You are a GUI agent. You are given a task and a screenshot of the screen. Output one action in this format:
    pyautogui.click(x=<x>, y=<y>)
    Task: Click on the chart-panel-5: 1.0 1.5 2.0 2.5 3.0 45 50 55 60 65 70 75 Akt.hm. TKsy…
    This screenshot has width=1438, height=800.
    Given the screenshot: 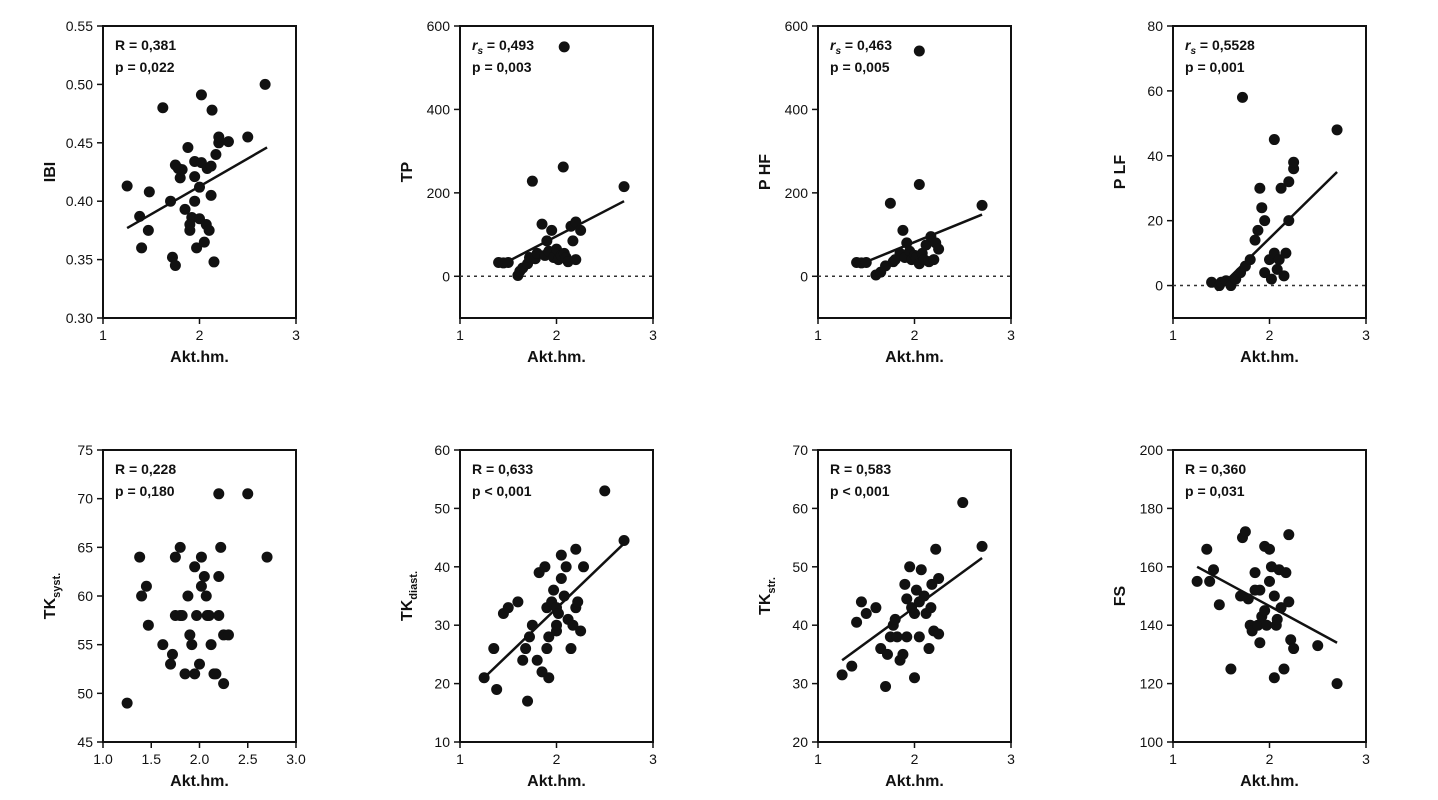 What is the action you would take?
    pyautogui.click(x=174, y=616)
    